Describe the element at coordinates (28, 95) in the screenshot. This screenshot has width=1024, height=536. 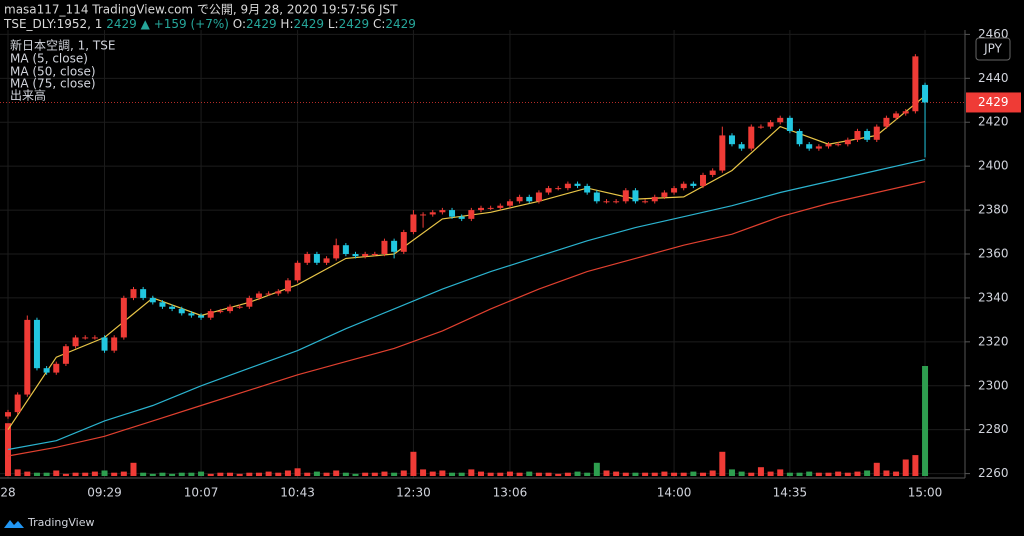
I see `legend-item: 出来高` at that location.